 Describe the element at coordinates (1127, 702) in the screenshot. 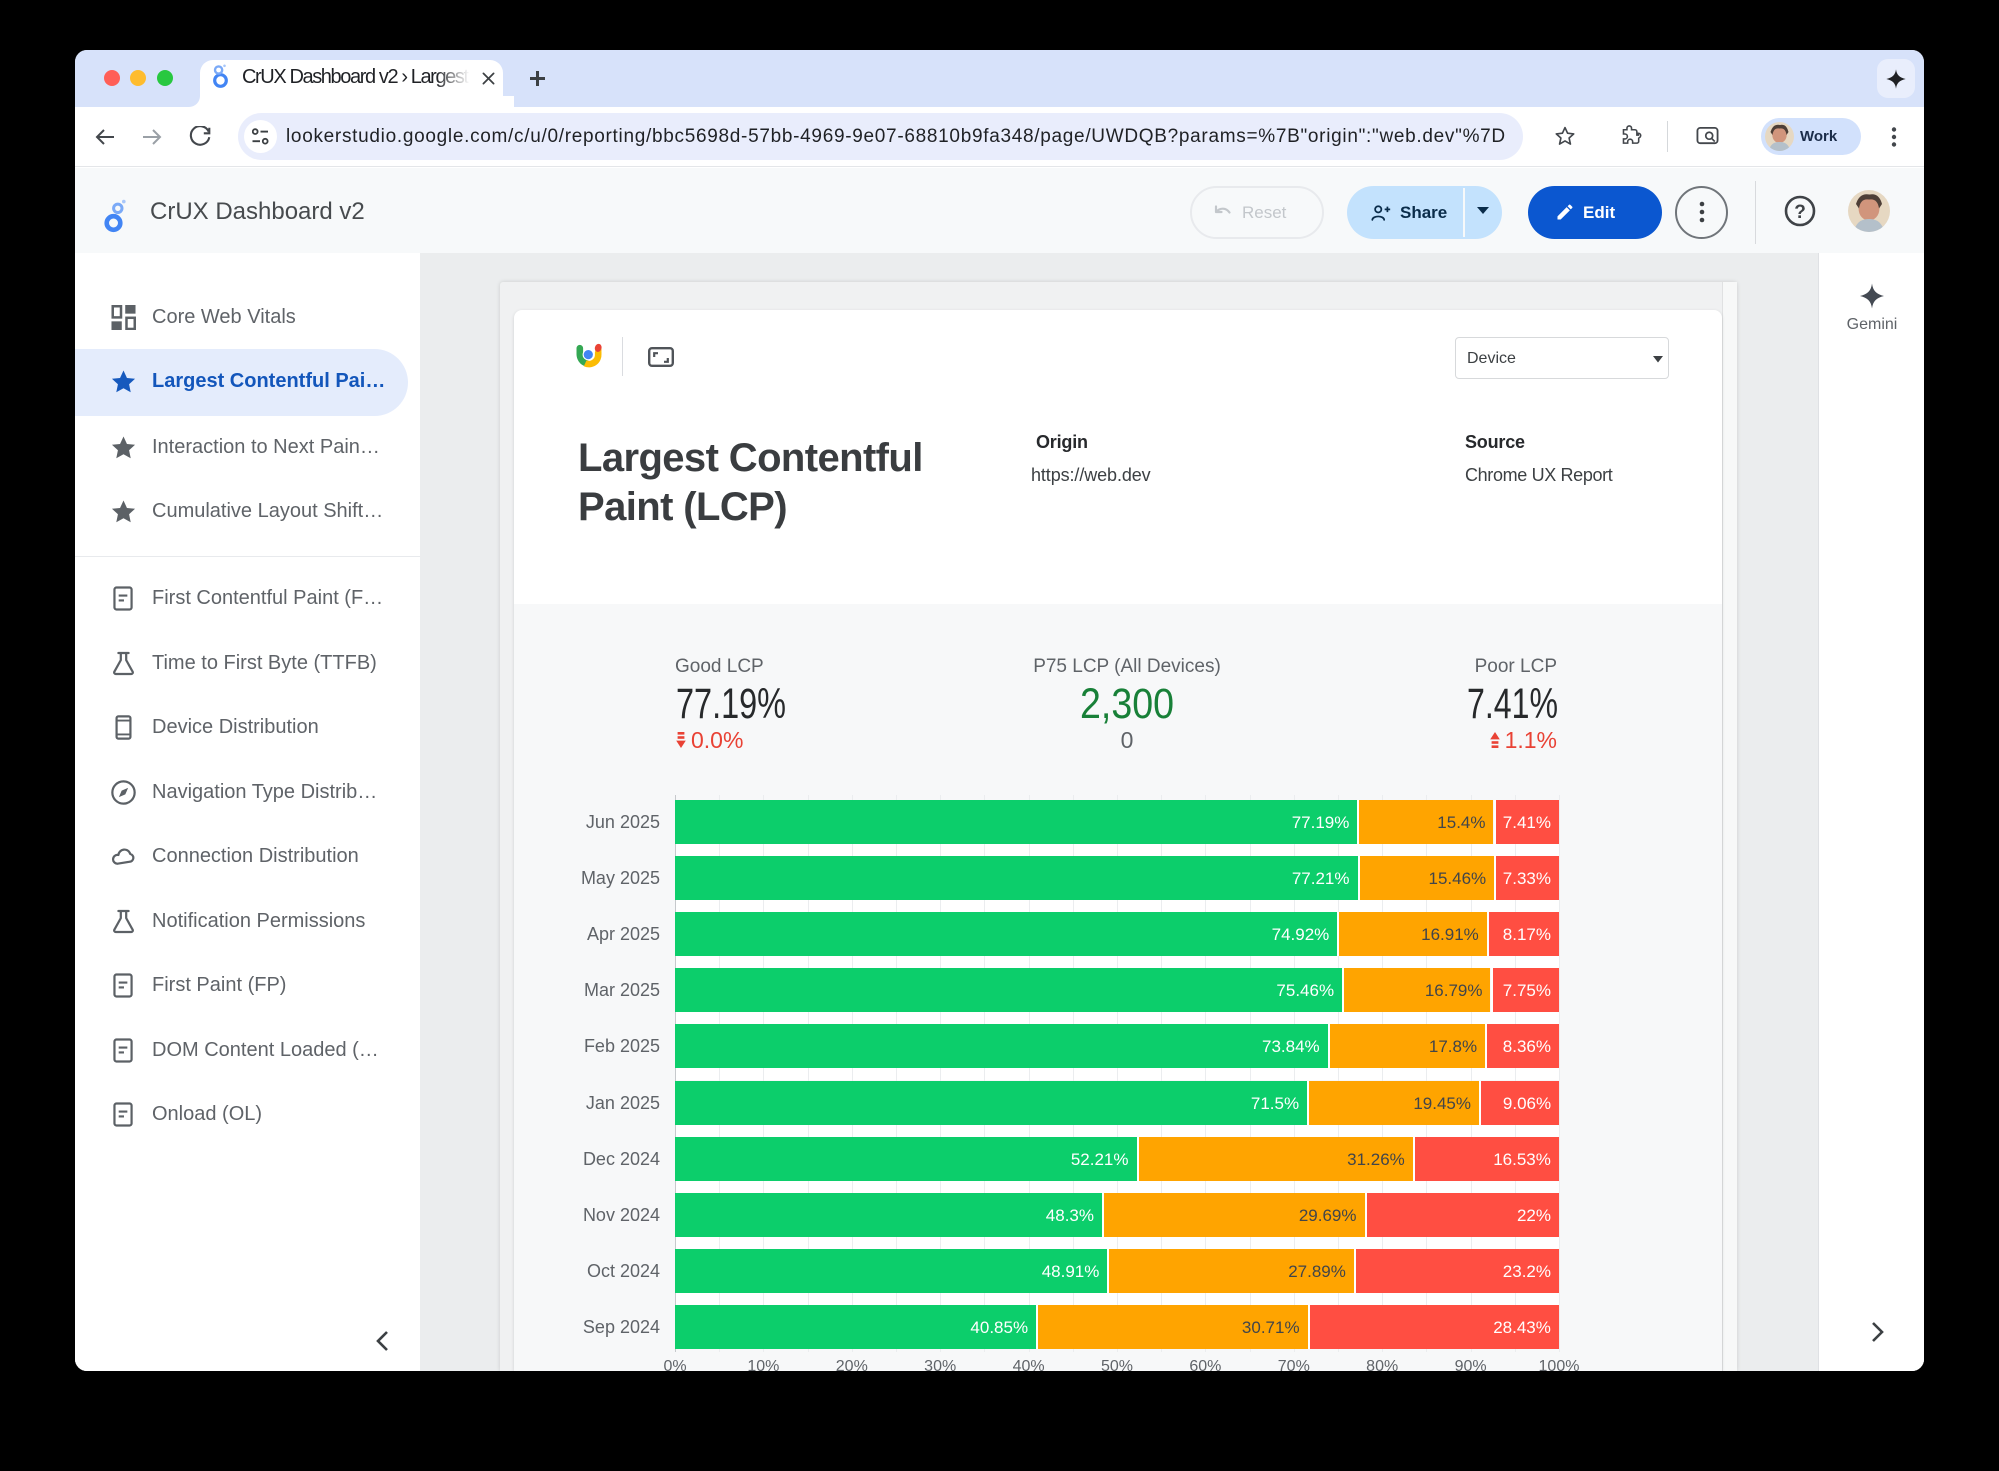

I see `svg-text: 2,300` at that location.